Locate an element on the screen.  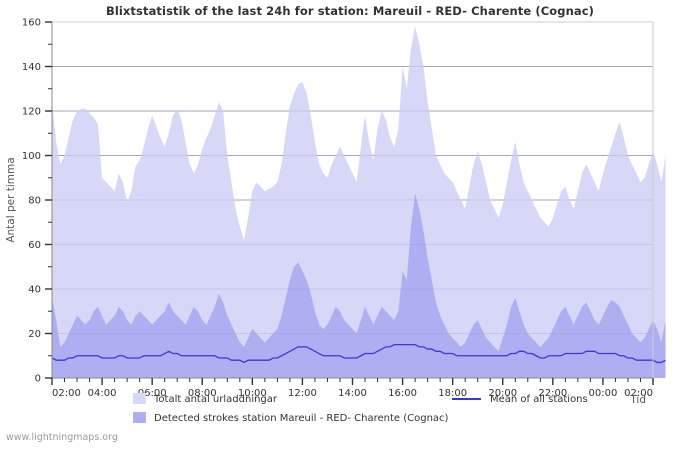
x-axis-label: Tid is located at coordinates (637, 400).